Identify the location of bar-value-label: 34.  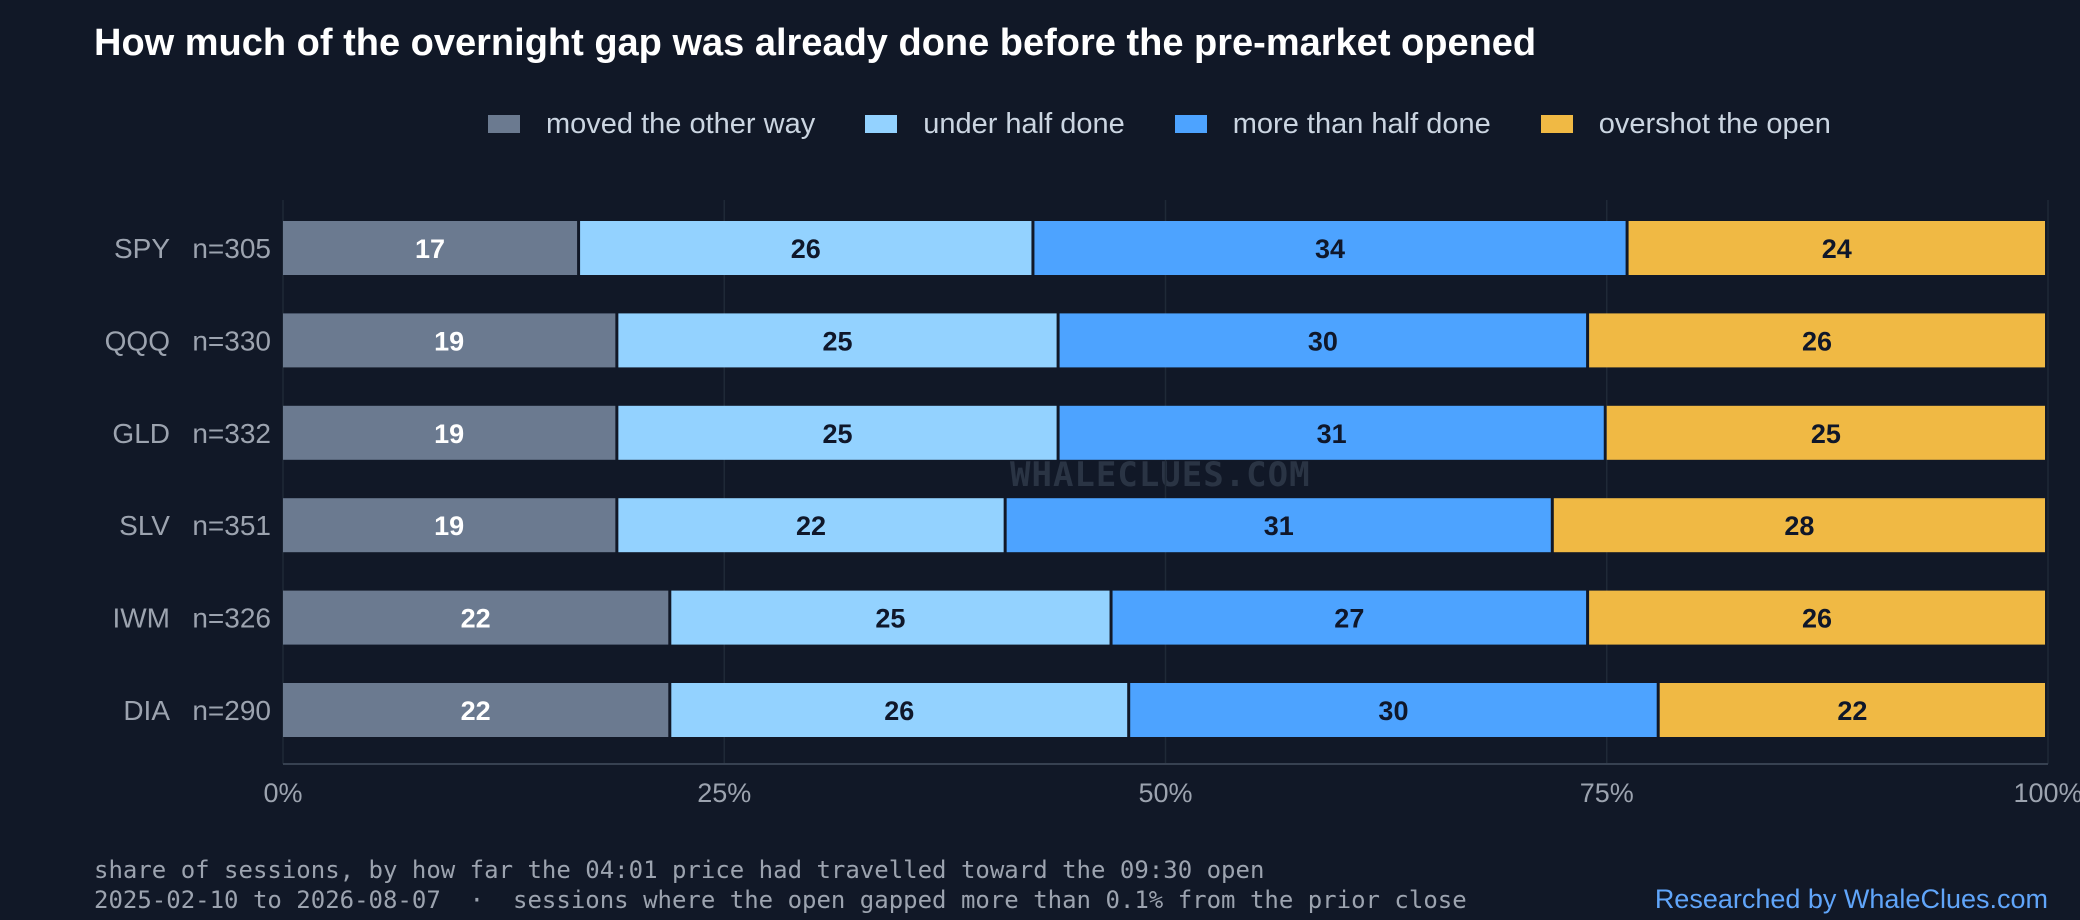
(1330, 249).